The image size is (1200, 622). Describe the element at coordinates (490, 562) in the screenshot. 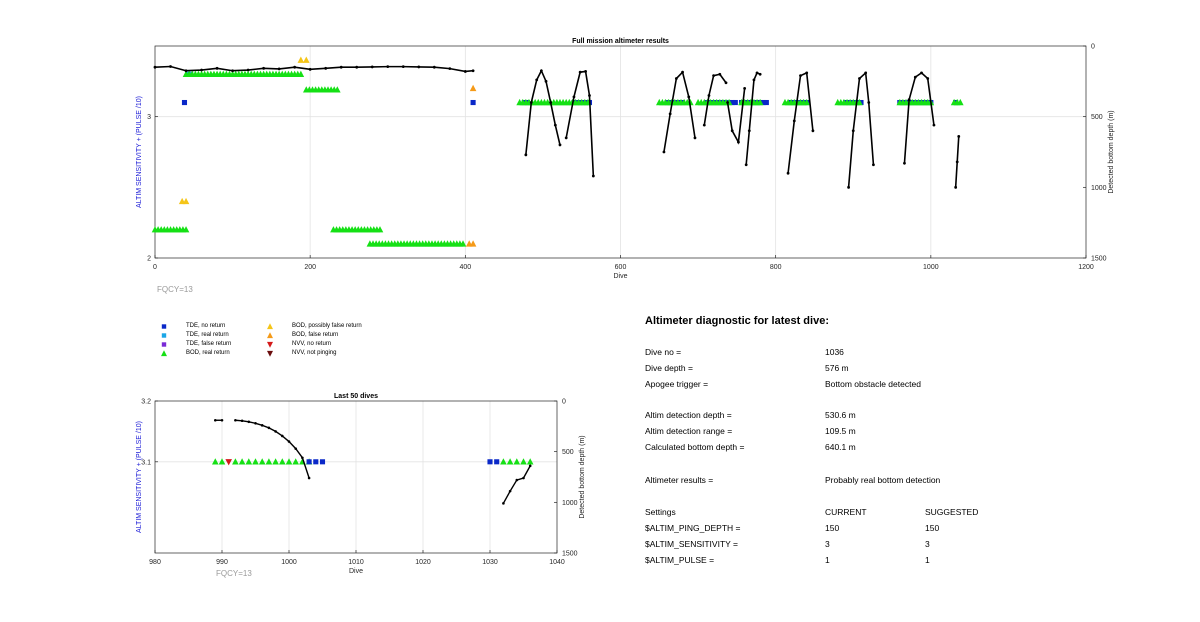

I see `x-tick-label: 1030` at that location.